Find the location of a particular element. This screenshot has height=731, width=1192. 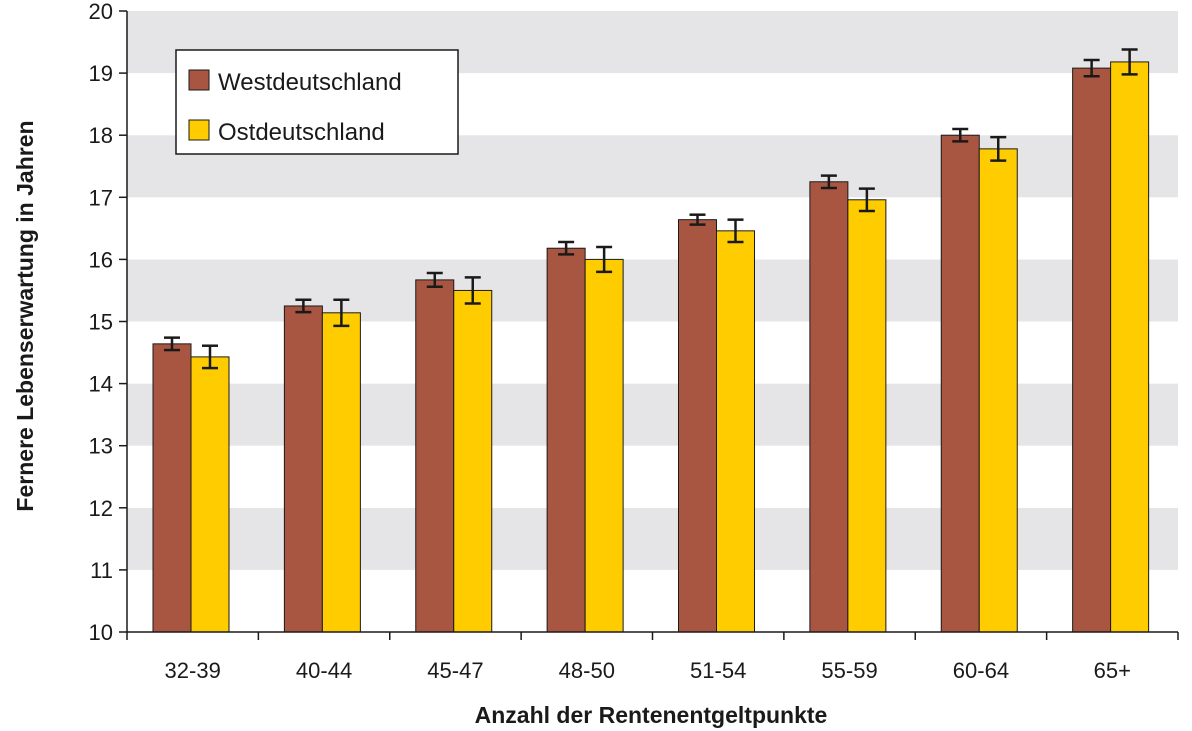

x-tick-label: 32-39 is located at coordinates (193, 670).